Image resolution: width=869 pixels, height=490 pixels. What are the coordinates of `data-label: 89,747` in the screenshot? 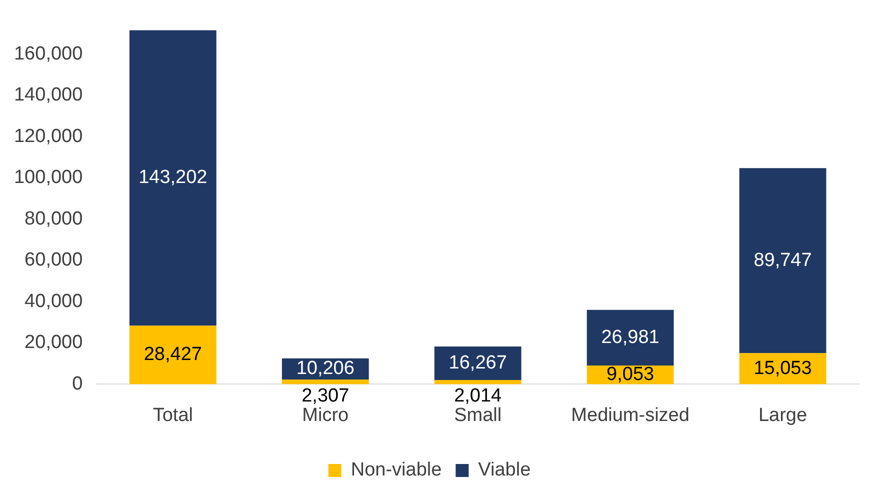 It's located at (783, 260).